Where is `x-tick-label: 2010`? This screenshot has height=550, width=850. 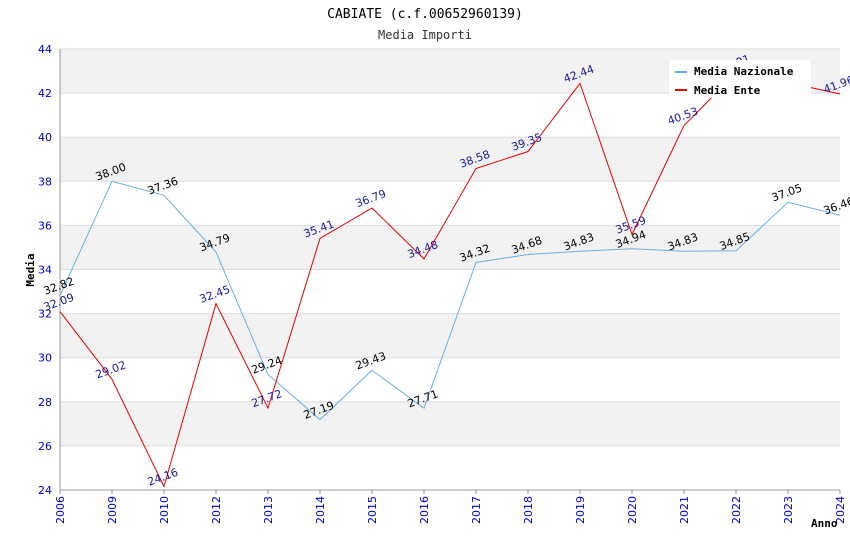
x-tick-label: 2010 is located at coordinates (164, 510).